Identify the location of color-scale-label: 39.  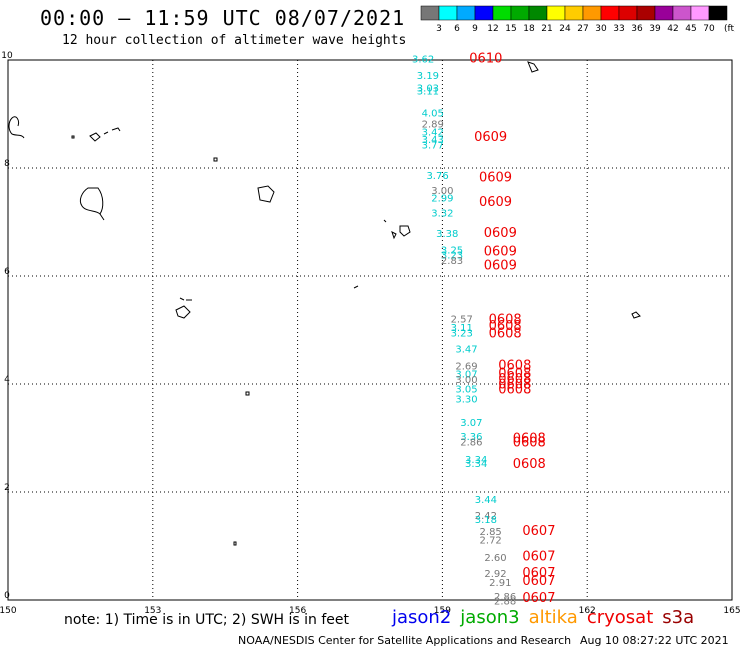
(655, 29).